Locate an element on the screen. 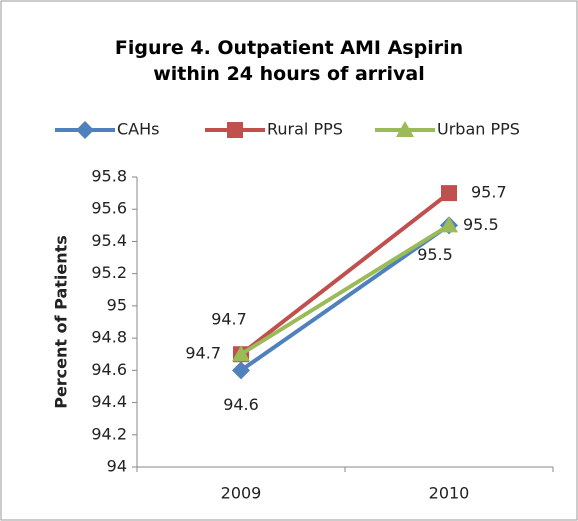 Image resolution: width=578 pixels, height=521 pixels. y-tick-label: 94.8 is located at coordinates (109, 337).